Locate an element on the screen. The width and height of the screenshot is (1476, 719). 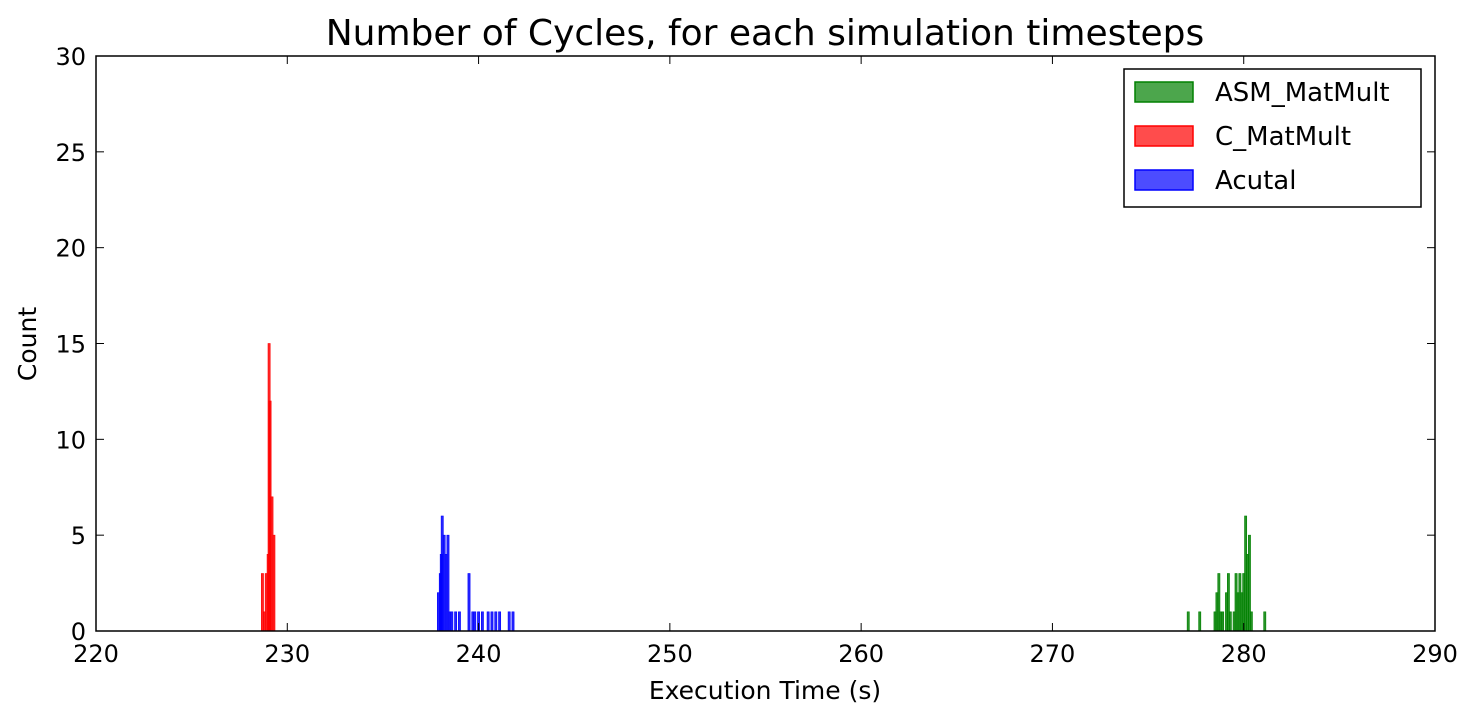
legend: ASM_MatMult C_MatMult Acutal is located at coordinates (1272, 138).